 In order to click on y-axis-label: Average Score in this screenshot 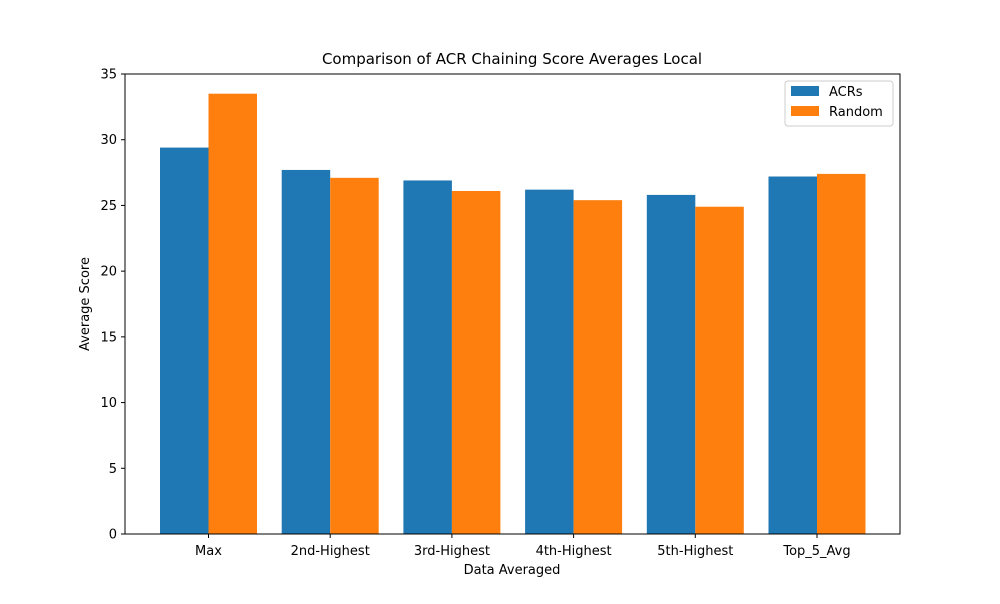, I will do `click(85, 304)`.